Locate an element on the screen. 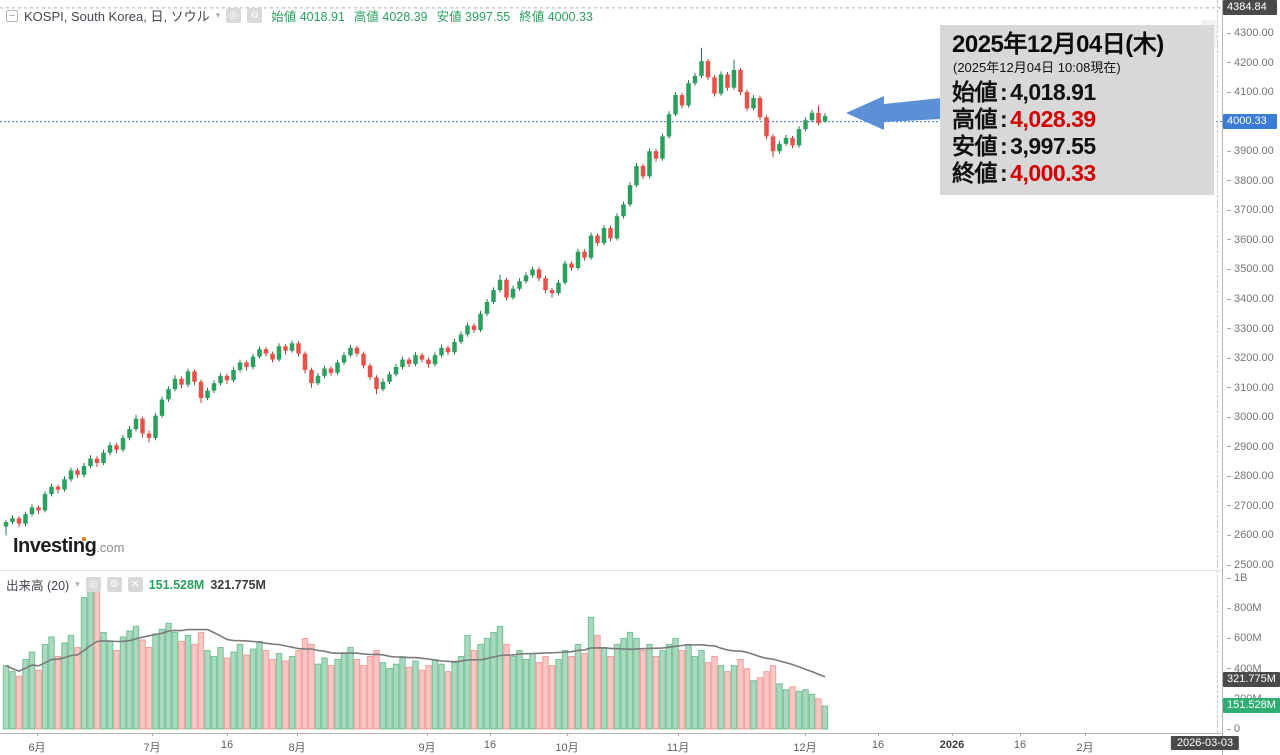 This screenshot has height=755, width=1280. time-axis-label: 2026 is located at coordinates (952, 745).